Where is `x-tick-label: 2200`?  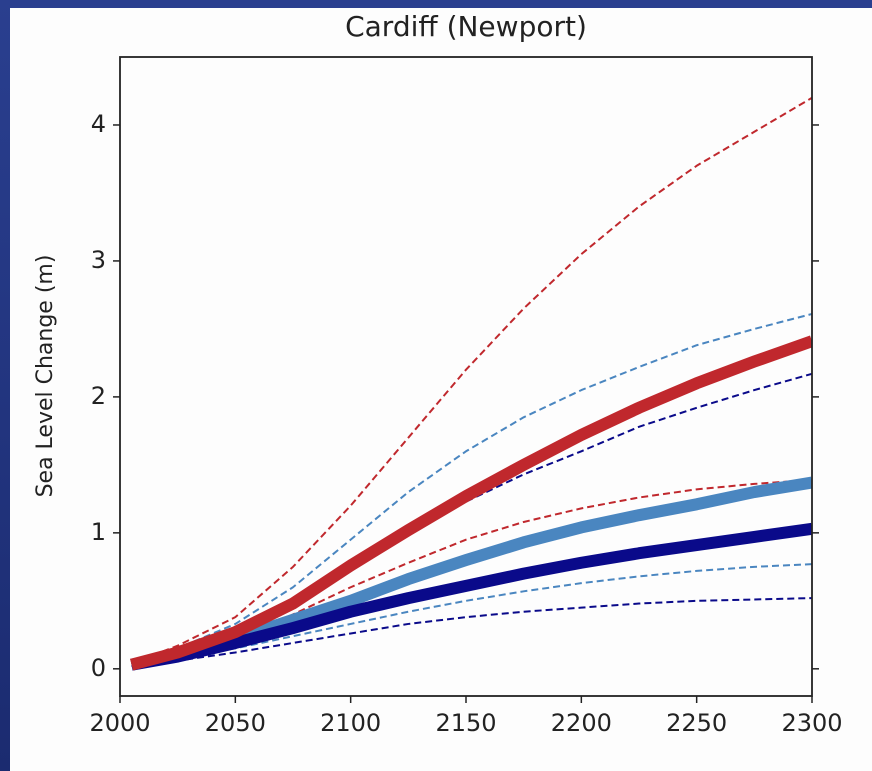
x-tick-label: 2200 is located at coordinates (581, 723).